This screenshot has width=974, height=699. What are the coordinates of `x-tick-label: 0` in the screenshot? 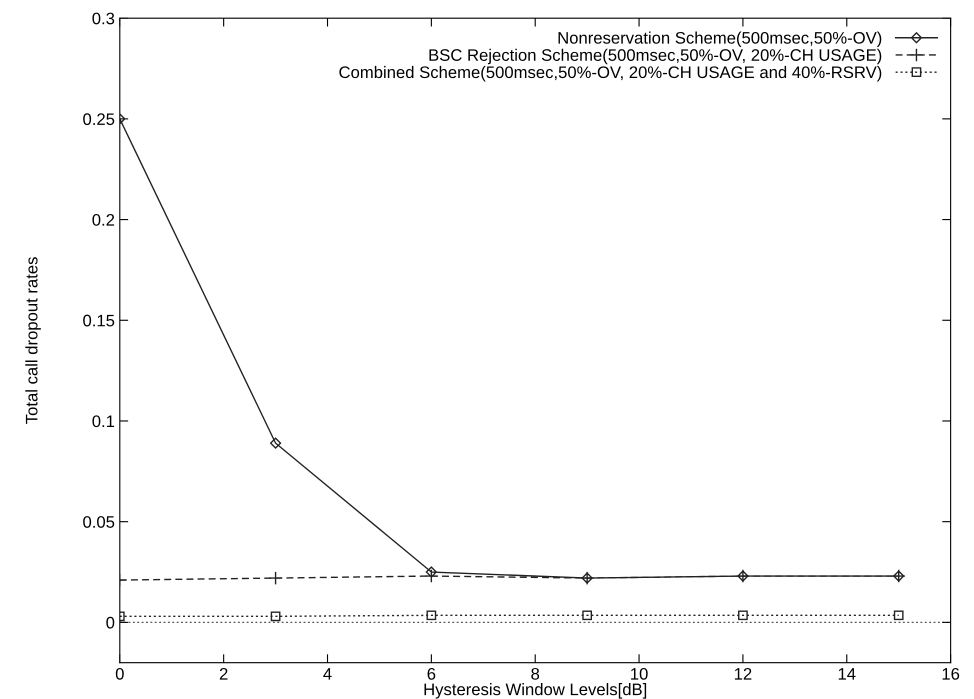 It's located at (120, 674).